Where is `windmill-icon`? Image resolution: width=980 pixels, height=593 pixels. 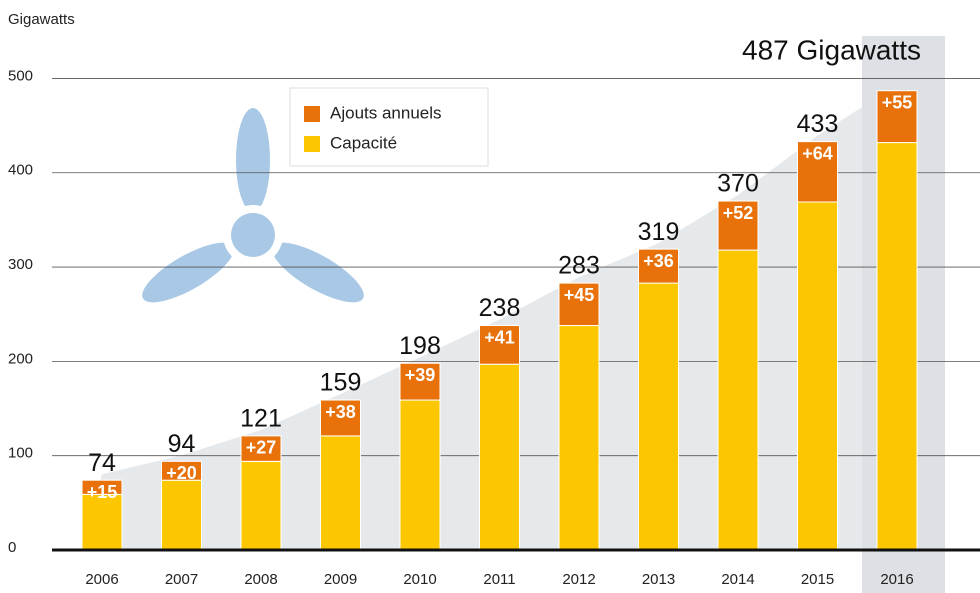 windmill-icon is located at coordinates (253, 205).